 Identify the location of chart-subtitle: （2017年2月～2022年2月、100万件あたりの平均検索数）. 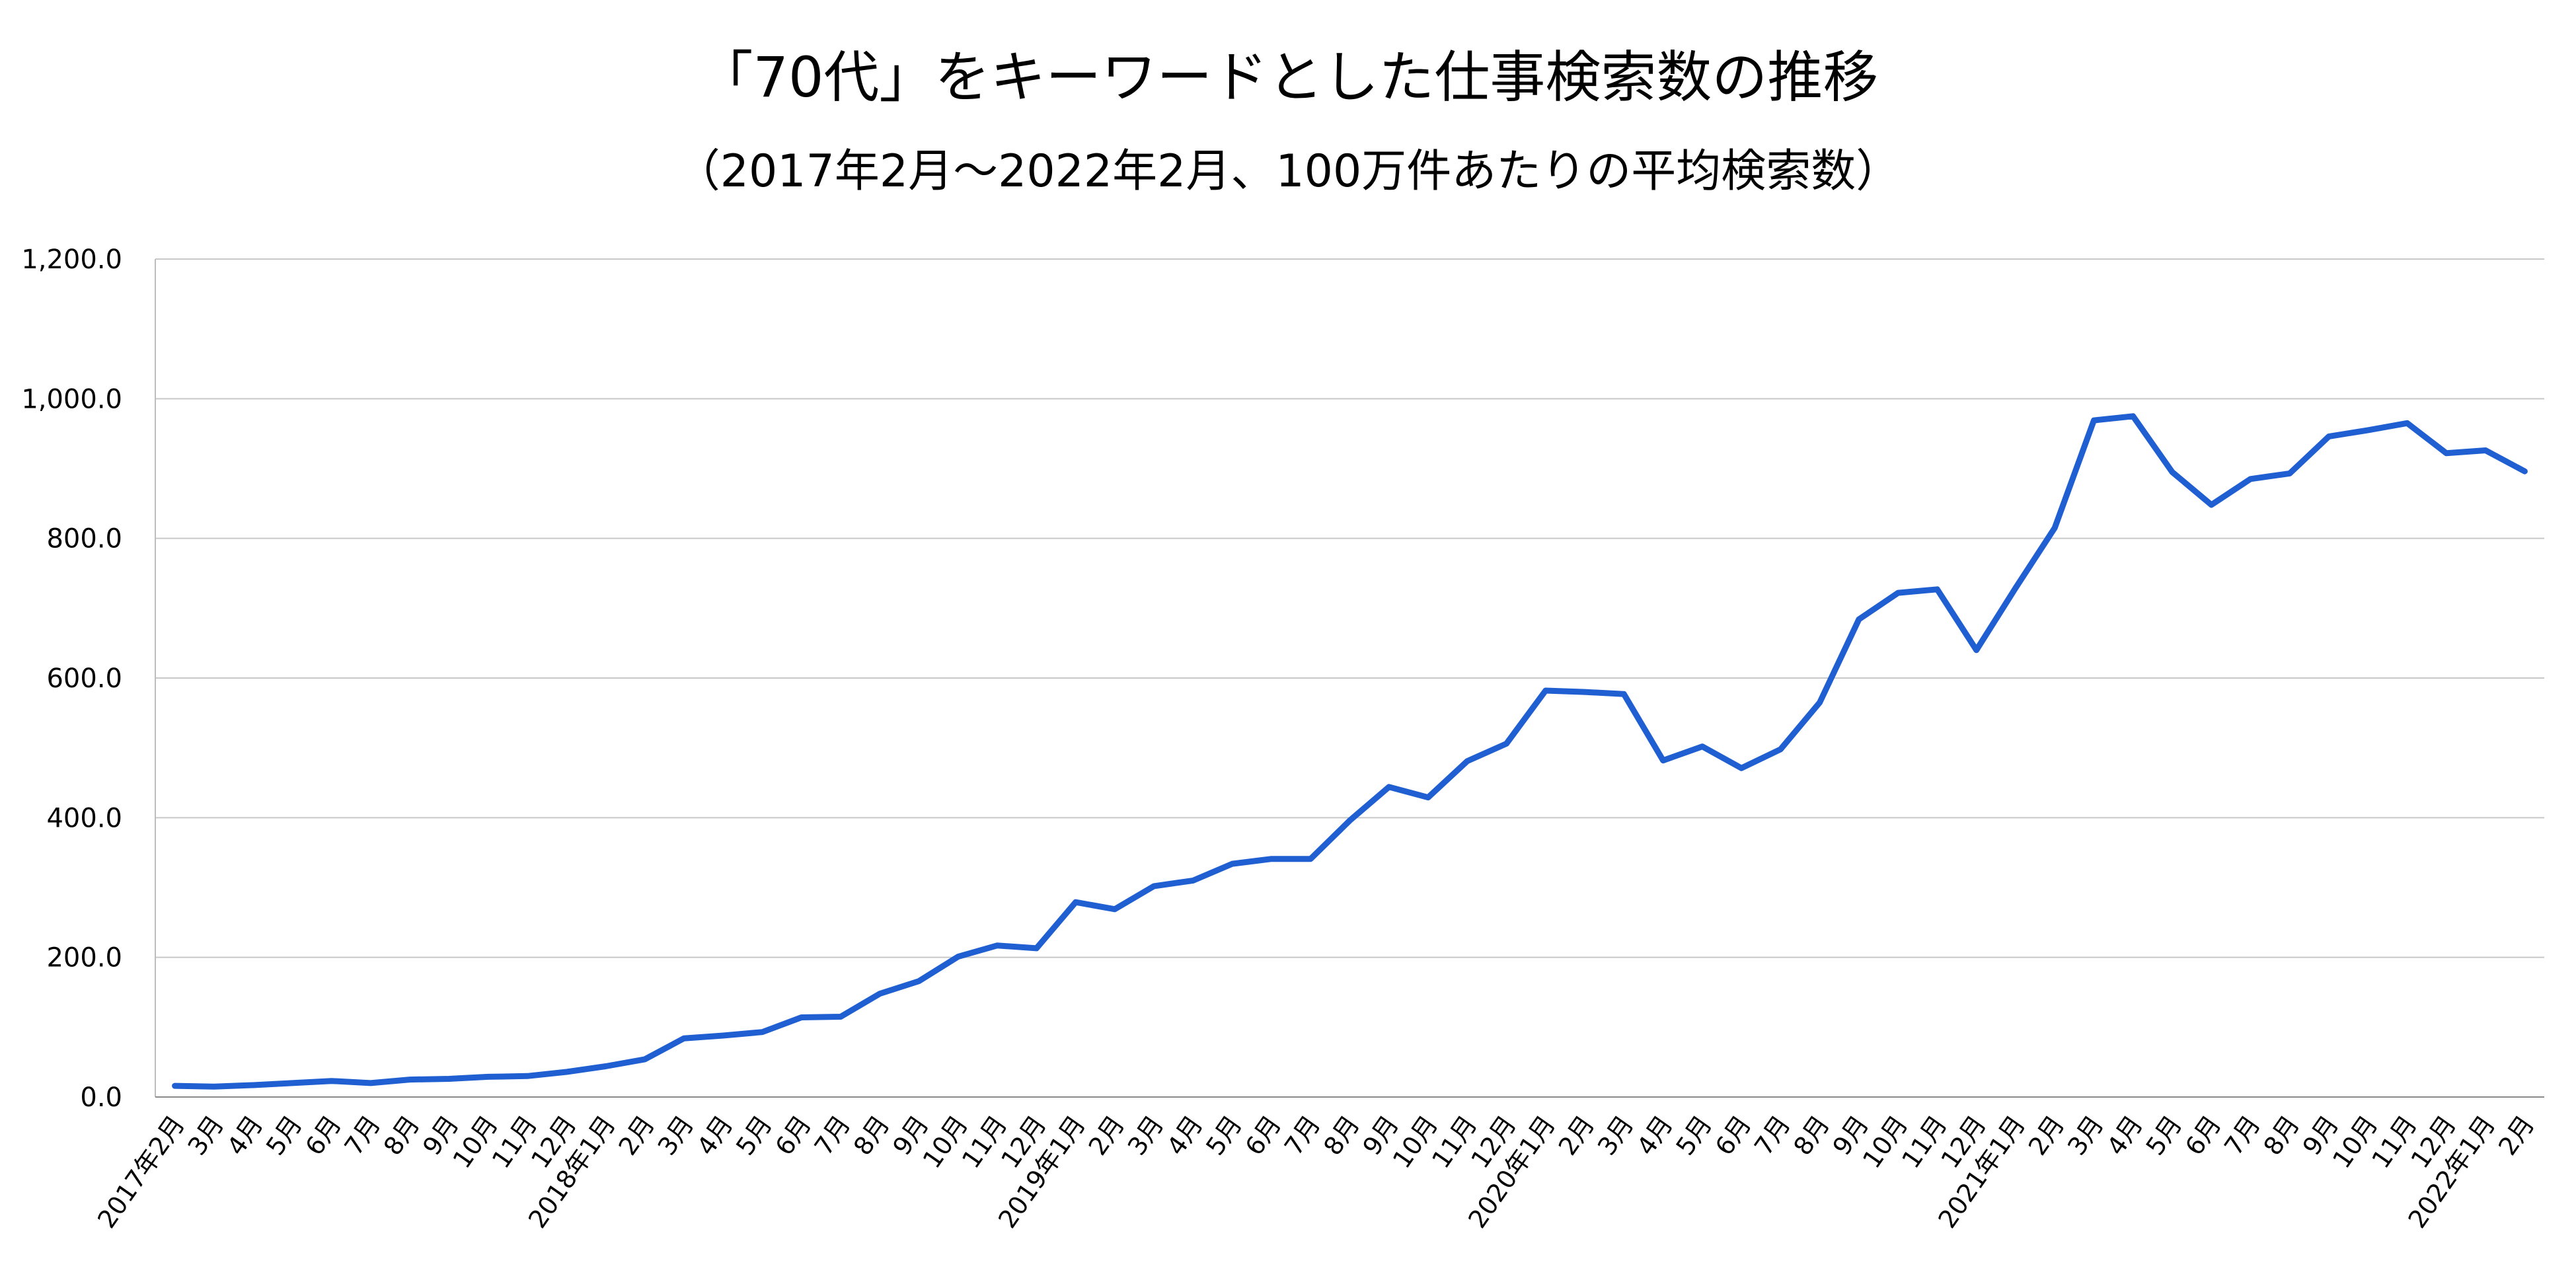
(1288, 172).